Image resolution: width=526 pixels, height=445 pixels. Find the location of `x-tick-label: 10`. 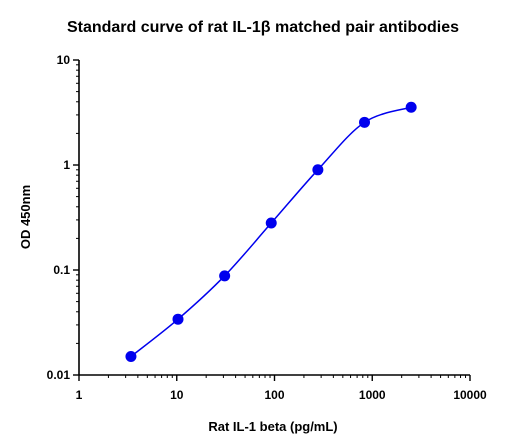

x-tick-label: 10 is located at coordinates (177, 395).